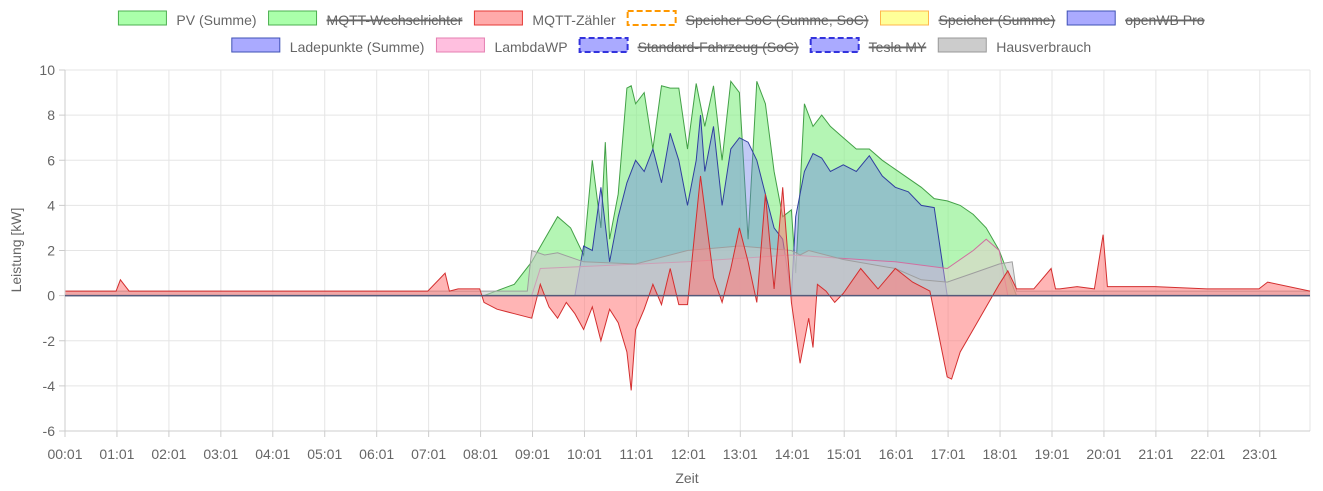  I want to click on x-tick-label: 01:01, so click(116, 454).